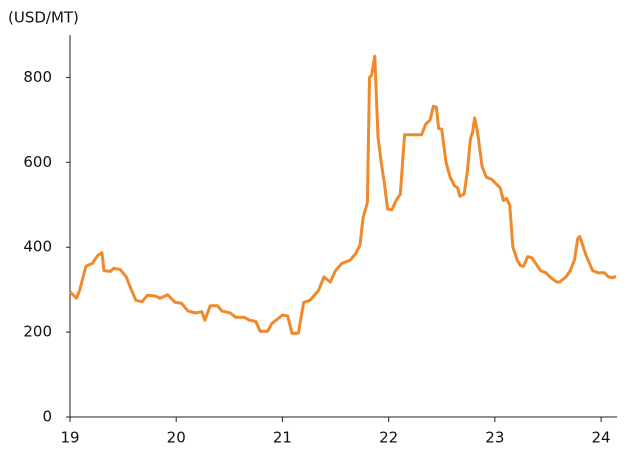 This screenshot has height=454, width=630. I want to click on x-tick-label: 24, so click(601, 438).